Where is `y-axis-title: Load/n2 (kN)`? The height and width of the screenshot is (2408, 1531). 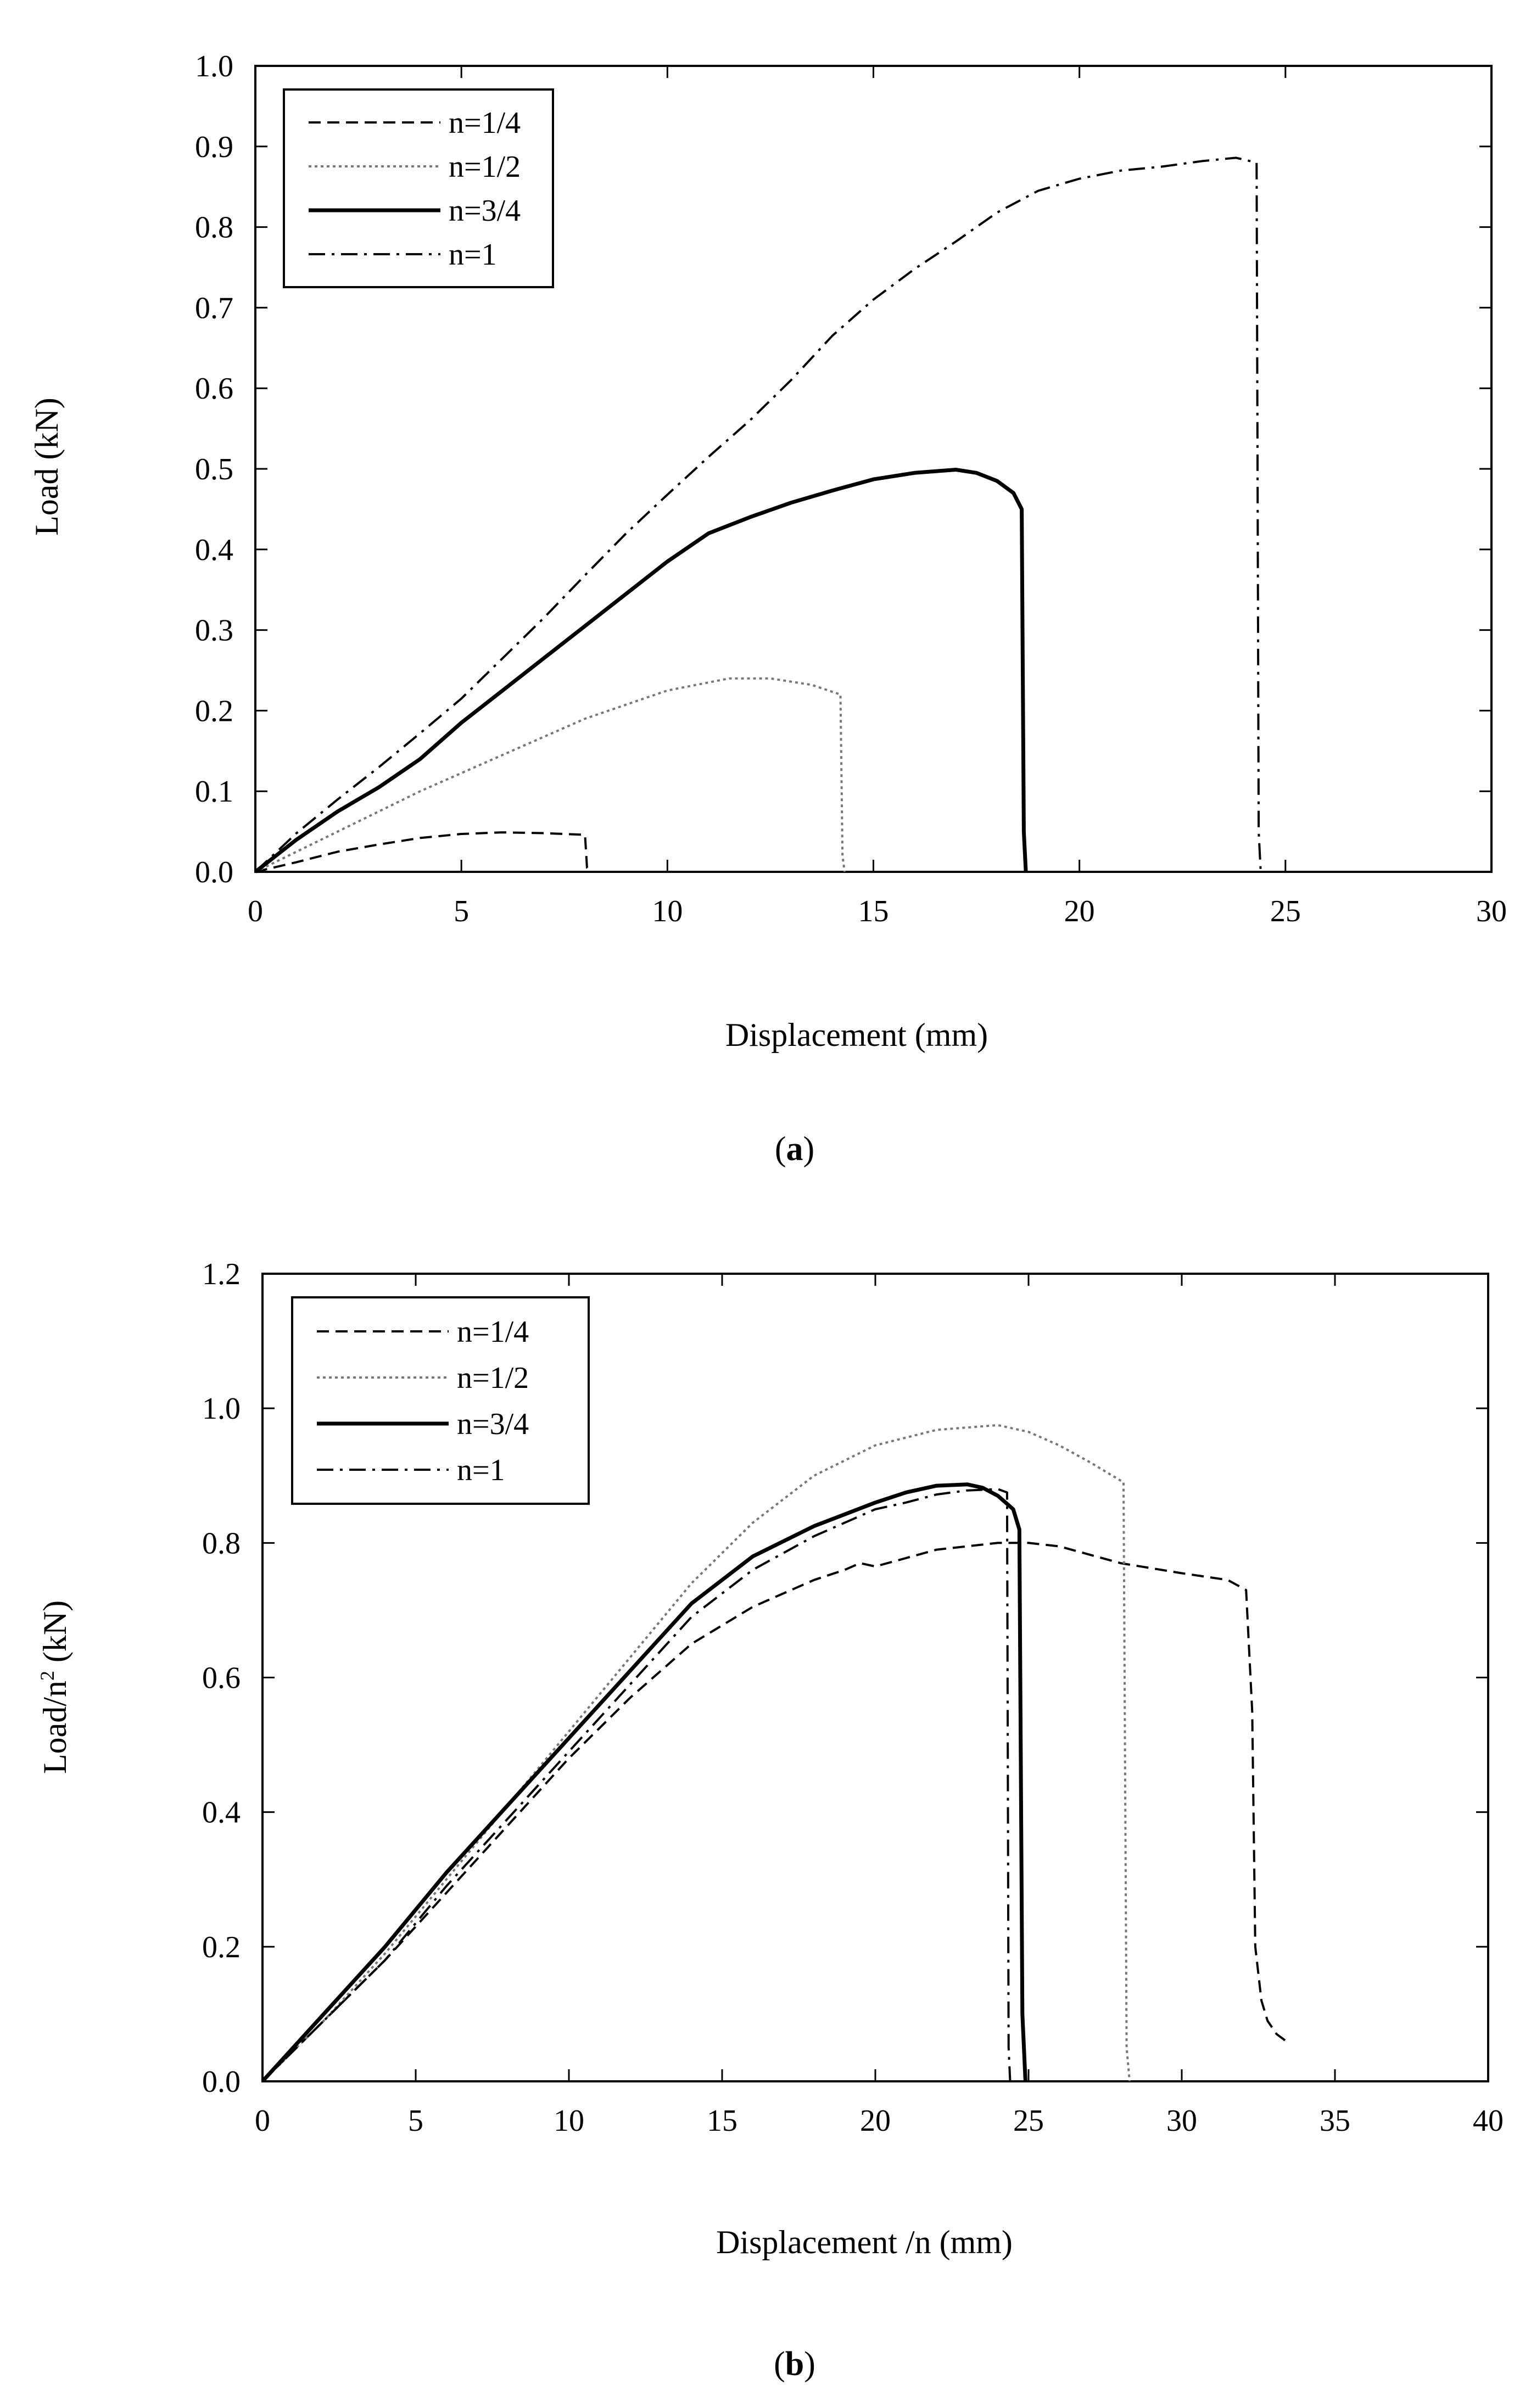
y-axis-title: Load/n2 (kN) is located at coordinates (54, 1687).